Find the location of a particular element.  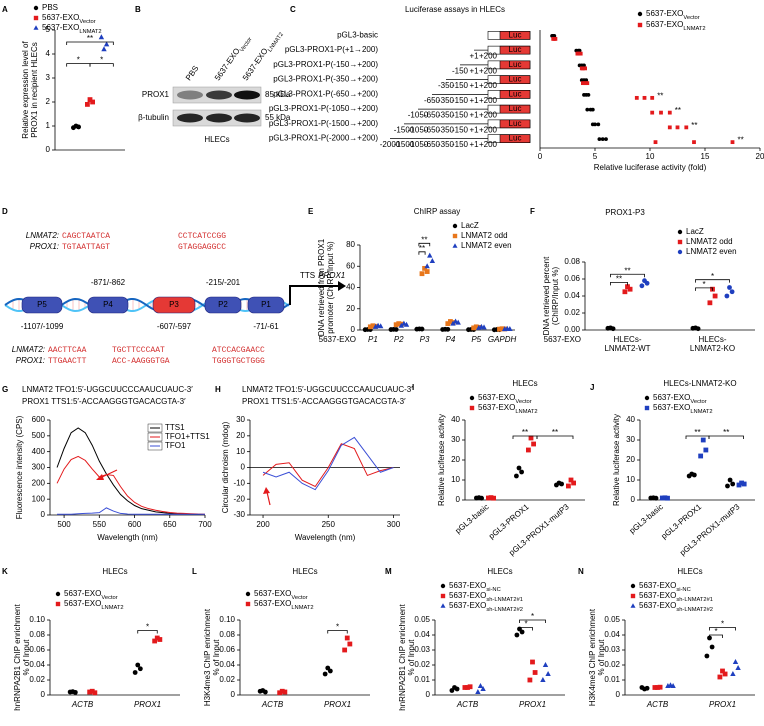

panel-letter: K is located at coordinates (5, 571).